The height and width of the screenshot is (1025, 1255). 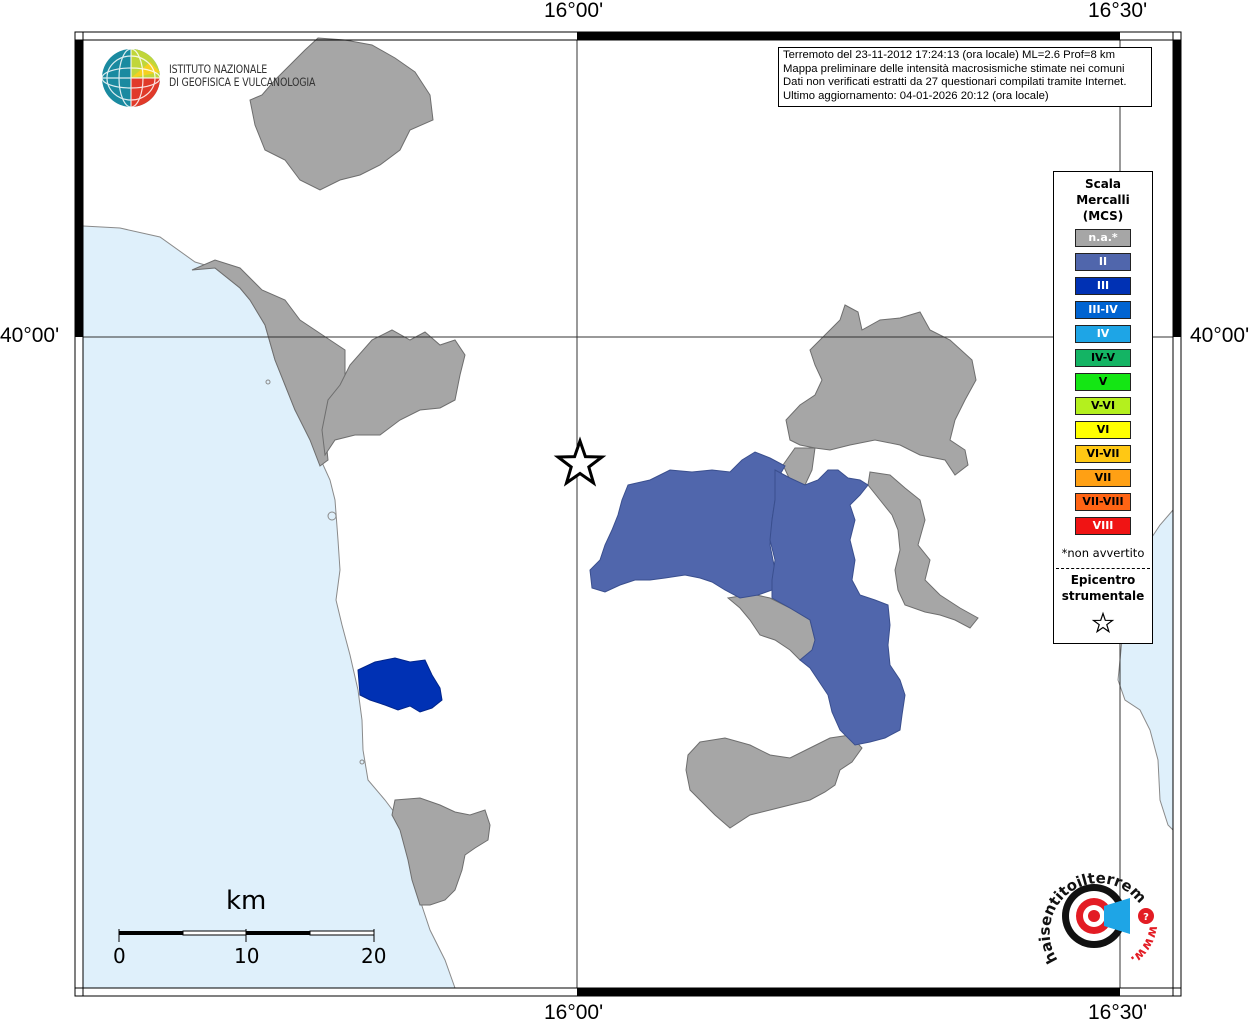 I want to click on longitude-label-bottom-16-30: 16°30', so click(x=1118, y=1012).